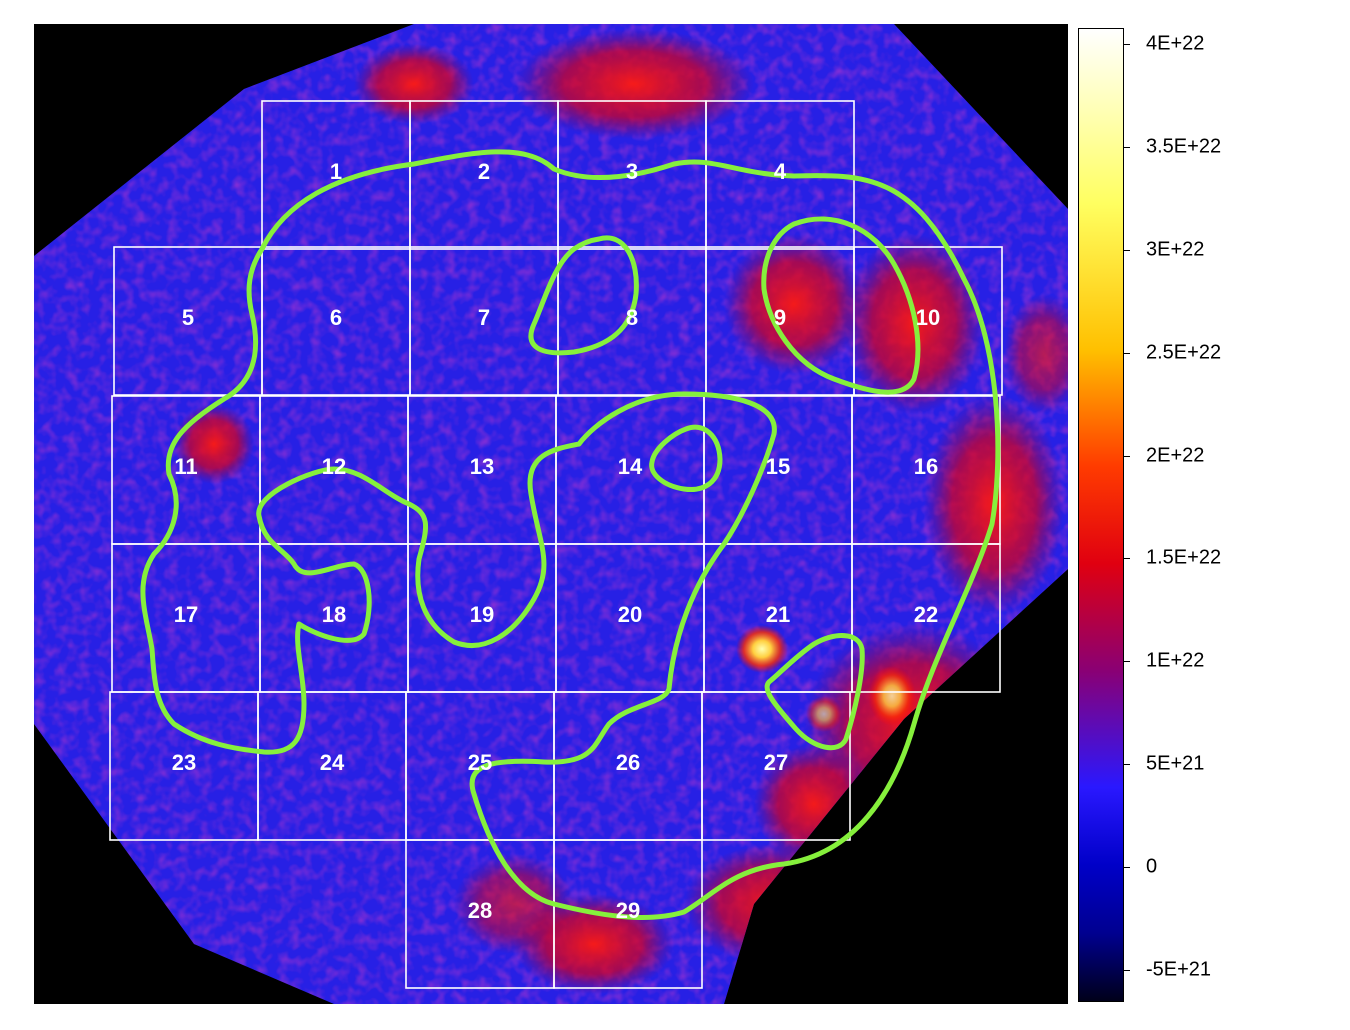  What do you see at coordinates (480, 910) in the screenshot?
I see `region-label: 28` at bounding box center [480, 910].